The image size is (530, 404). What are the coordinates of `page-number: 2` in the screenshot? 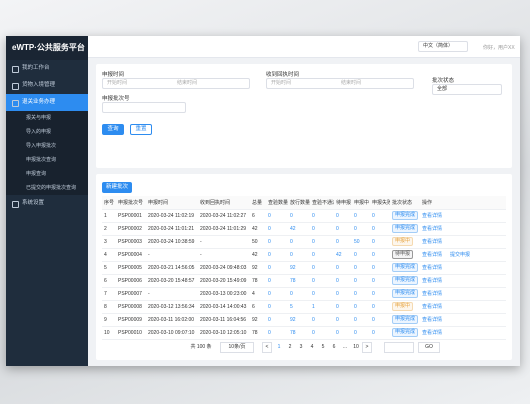 It's located at (290, 347).